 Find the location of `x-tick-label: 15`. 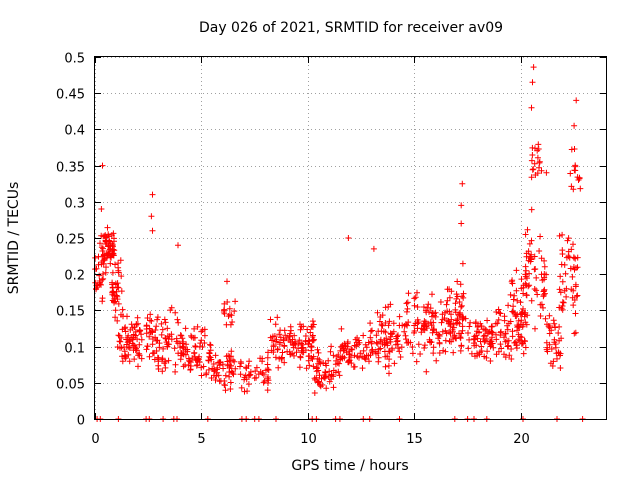

x-tick-label: 15 is located at coordinates (414, 439).